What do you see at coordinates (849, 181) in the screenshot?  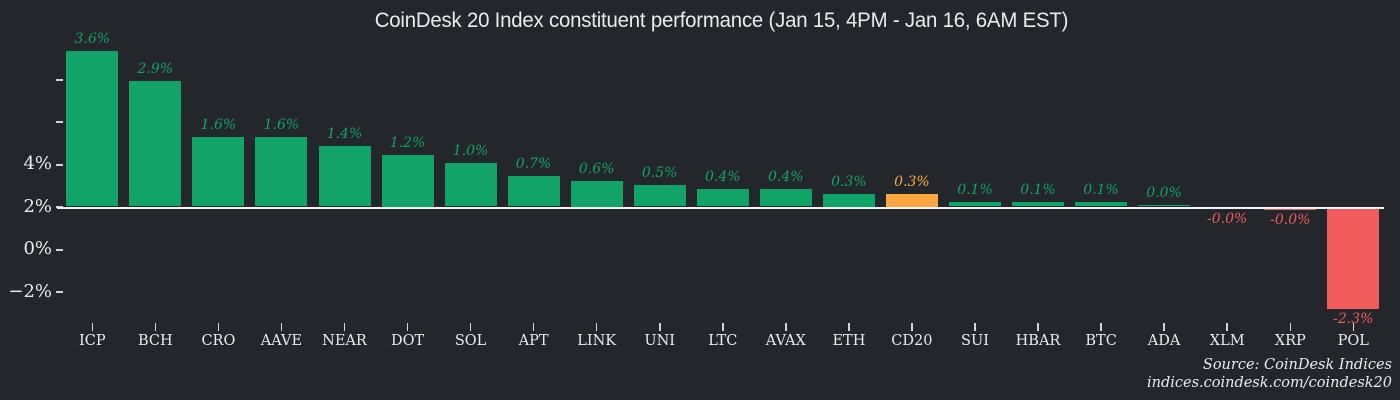 I see `bar-value-label-ETH: 0.3%` at bounding box center [849, 181].